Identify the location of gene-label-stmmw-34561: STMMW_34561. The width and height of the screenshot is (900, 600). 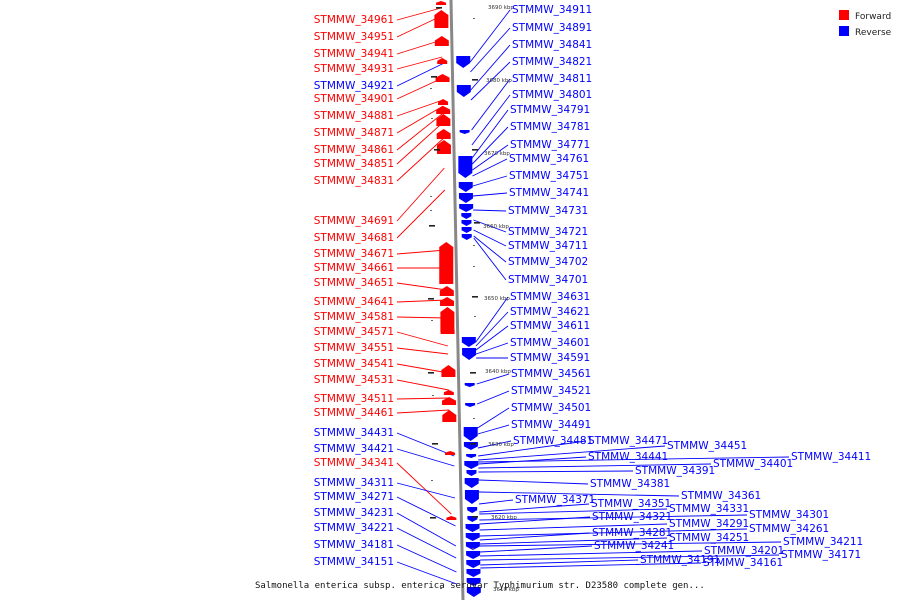
(551, 374).